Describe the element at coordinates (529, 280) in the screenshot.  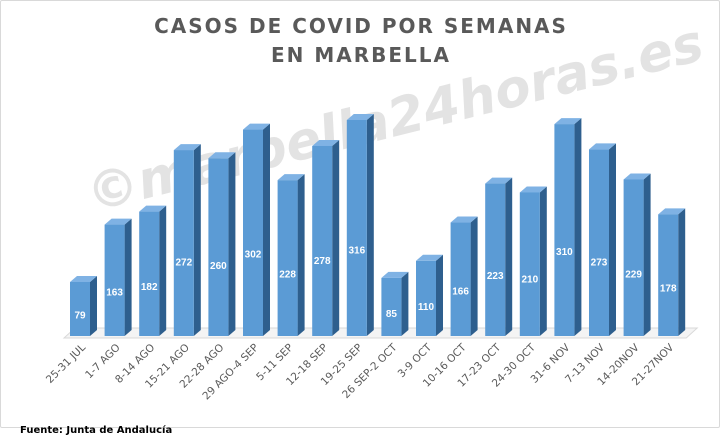
I see `data-label: 210` at that location.